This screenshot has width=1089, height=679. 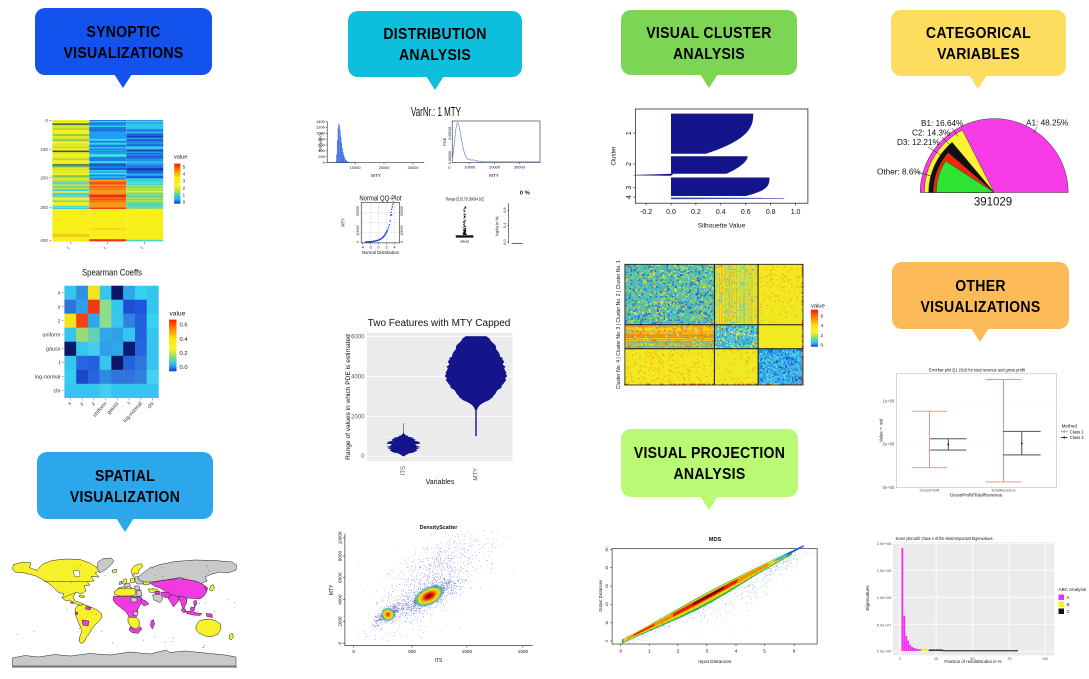 What do you see at coordinates (918, 142) in the screenshot?
I see `svg-text: D3: 12.21%` at bounding box center [918, 142].